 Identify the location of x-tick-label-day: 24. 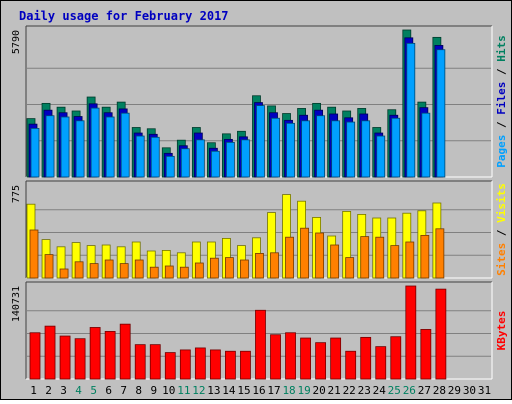
(380, 390).